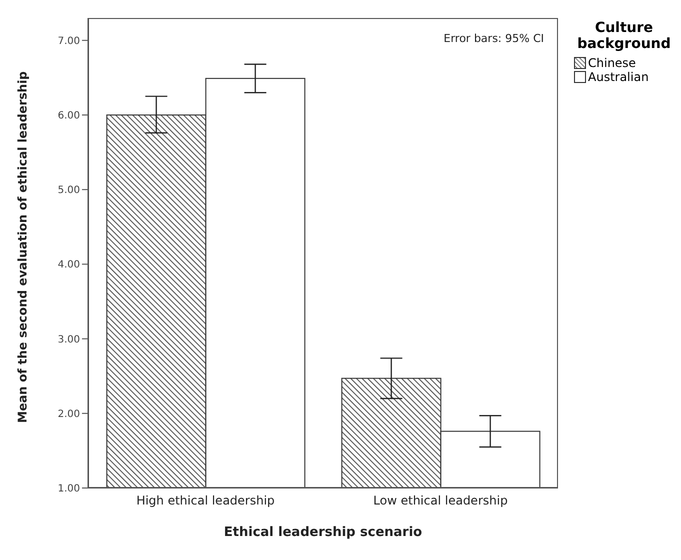  Describe the element at coordinates (323, 532) in the screenshot. I see `x-axis-title: Ethical leadership scenario` at that location.